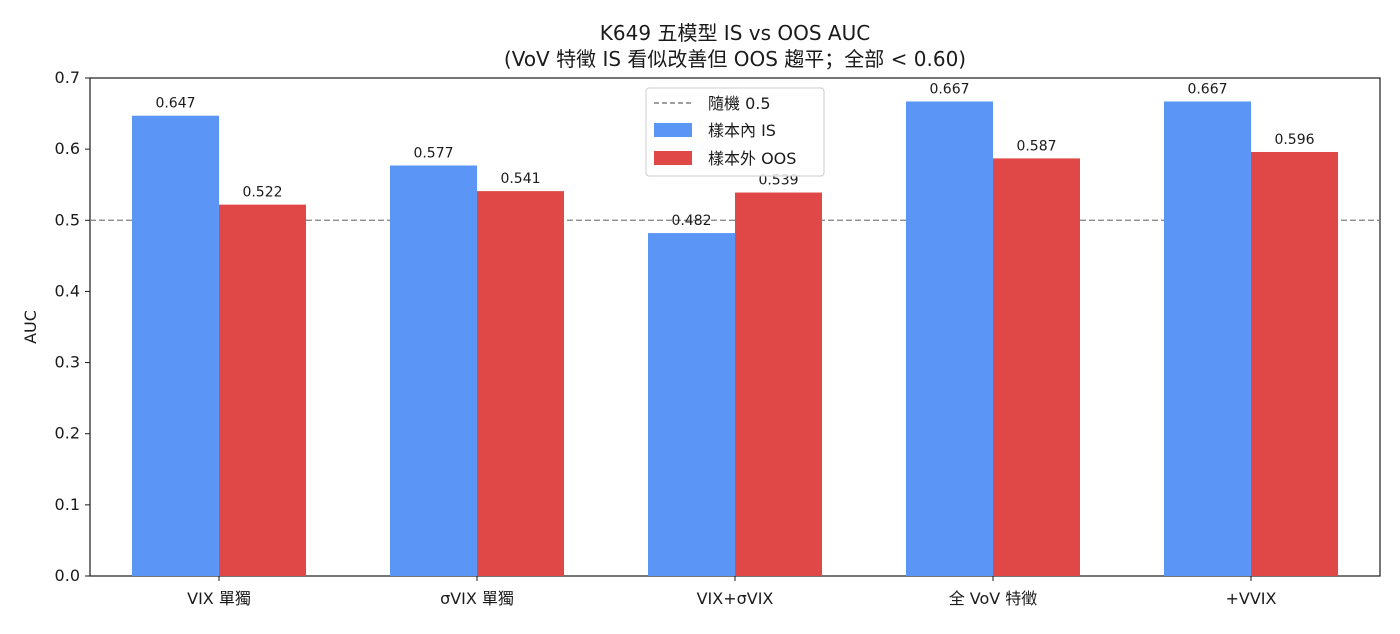  What do you see at coordinates (673, 130) in the screenshot?
I see `legend-swatch-is` at bounding box center [673, 130].